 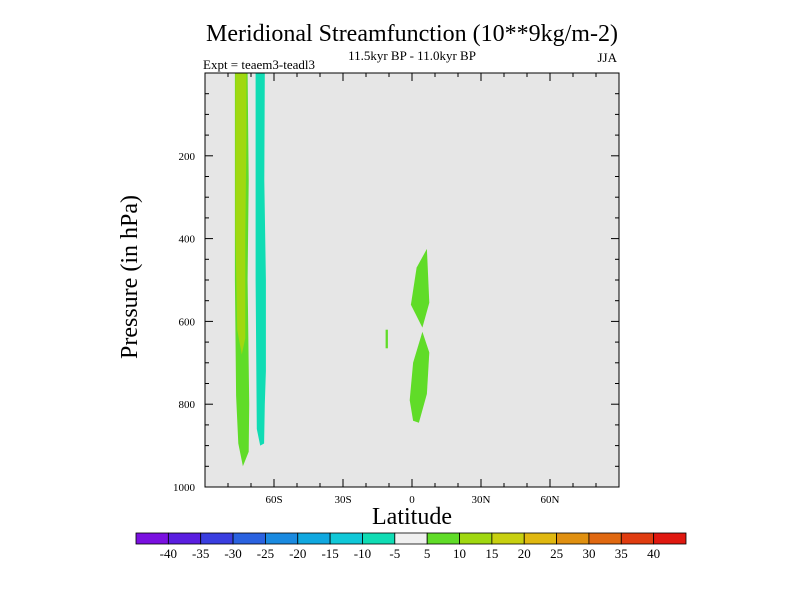 What do you see at coordinates (556, 553) in the screenshot?
I see `colorbar-label: 25` at bounding box center [556, 553].